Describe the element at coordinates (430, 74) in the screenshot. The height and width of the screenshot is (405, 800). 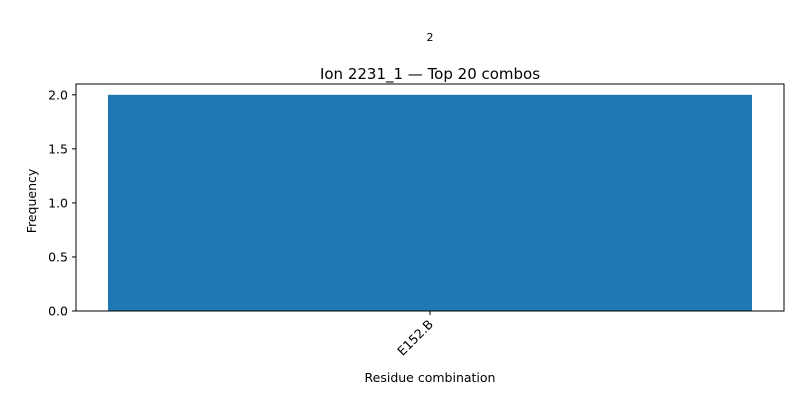
I see `chart-title: Ion 2231_1 — Top 20 combos` at that location.